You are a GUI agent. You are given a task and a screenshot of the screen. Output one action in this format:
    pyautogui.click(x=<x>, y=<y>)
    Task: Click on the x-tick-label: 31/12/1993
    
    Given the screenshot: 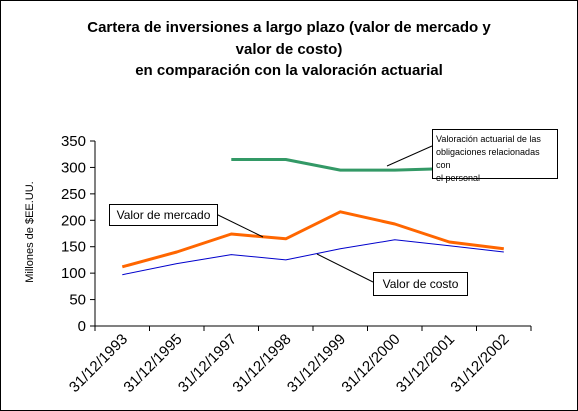 What is the action you would take?
    pyautogui.click(x=98, y=363)
    